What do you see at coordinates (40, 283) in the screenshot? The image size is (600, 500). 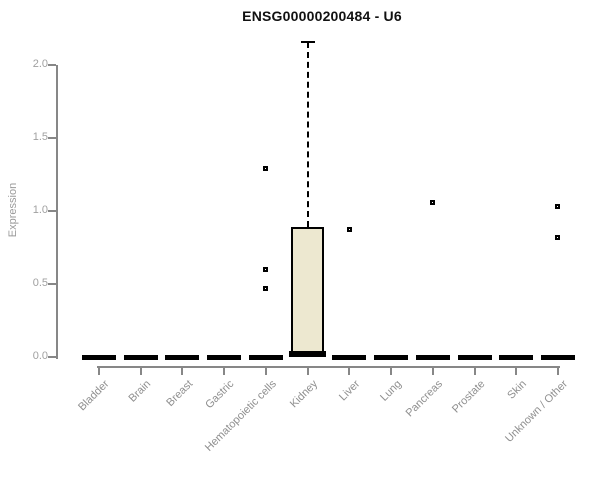 I see `y-axis-tick-label: 0.5` at bounding box center [40, 283].